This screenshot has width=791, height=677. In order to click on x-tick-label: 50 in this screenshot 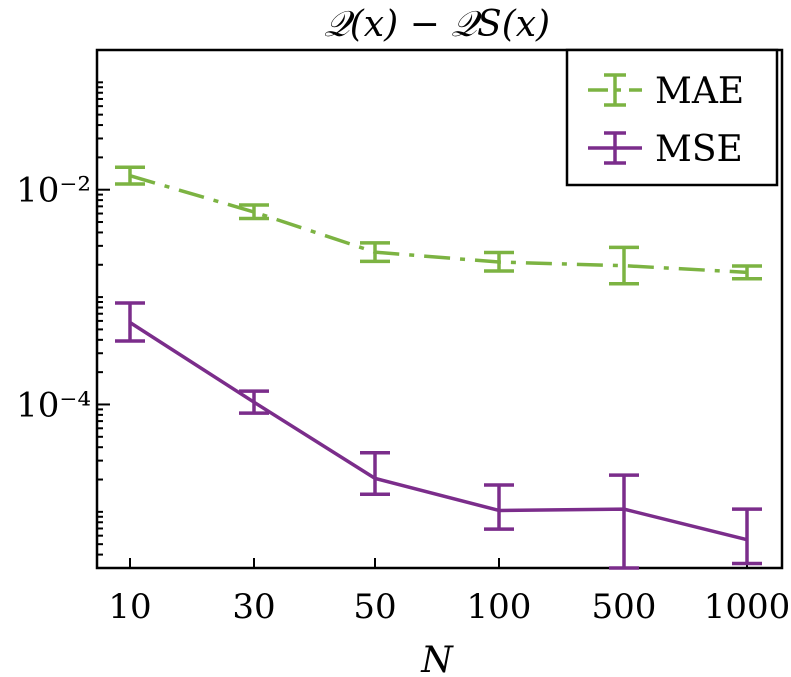, I will do `click(374, 607)`.